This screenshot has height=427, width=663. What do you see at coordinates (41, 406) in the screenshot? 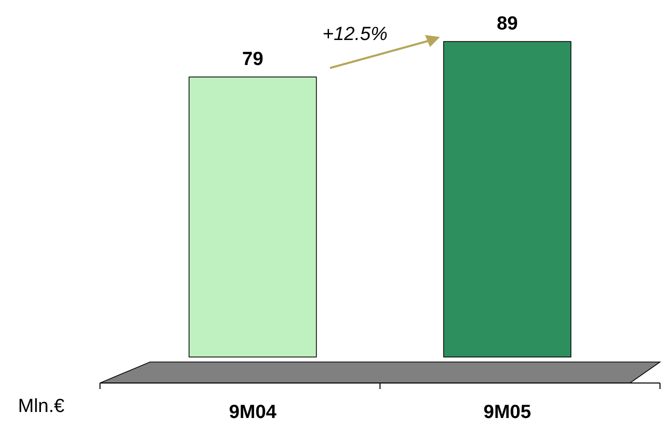
I see `y-axis-title: Mln.€` at bounding box center [41, 406].